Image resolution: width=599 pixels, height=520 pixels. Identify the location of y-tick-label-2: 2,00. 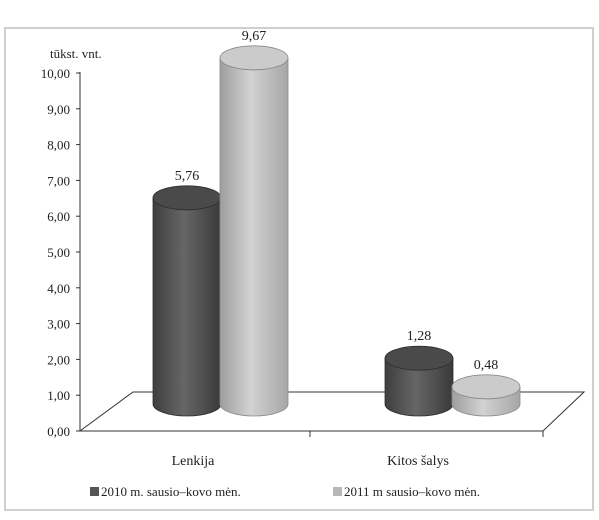
(58, 359).